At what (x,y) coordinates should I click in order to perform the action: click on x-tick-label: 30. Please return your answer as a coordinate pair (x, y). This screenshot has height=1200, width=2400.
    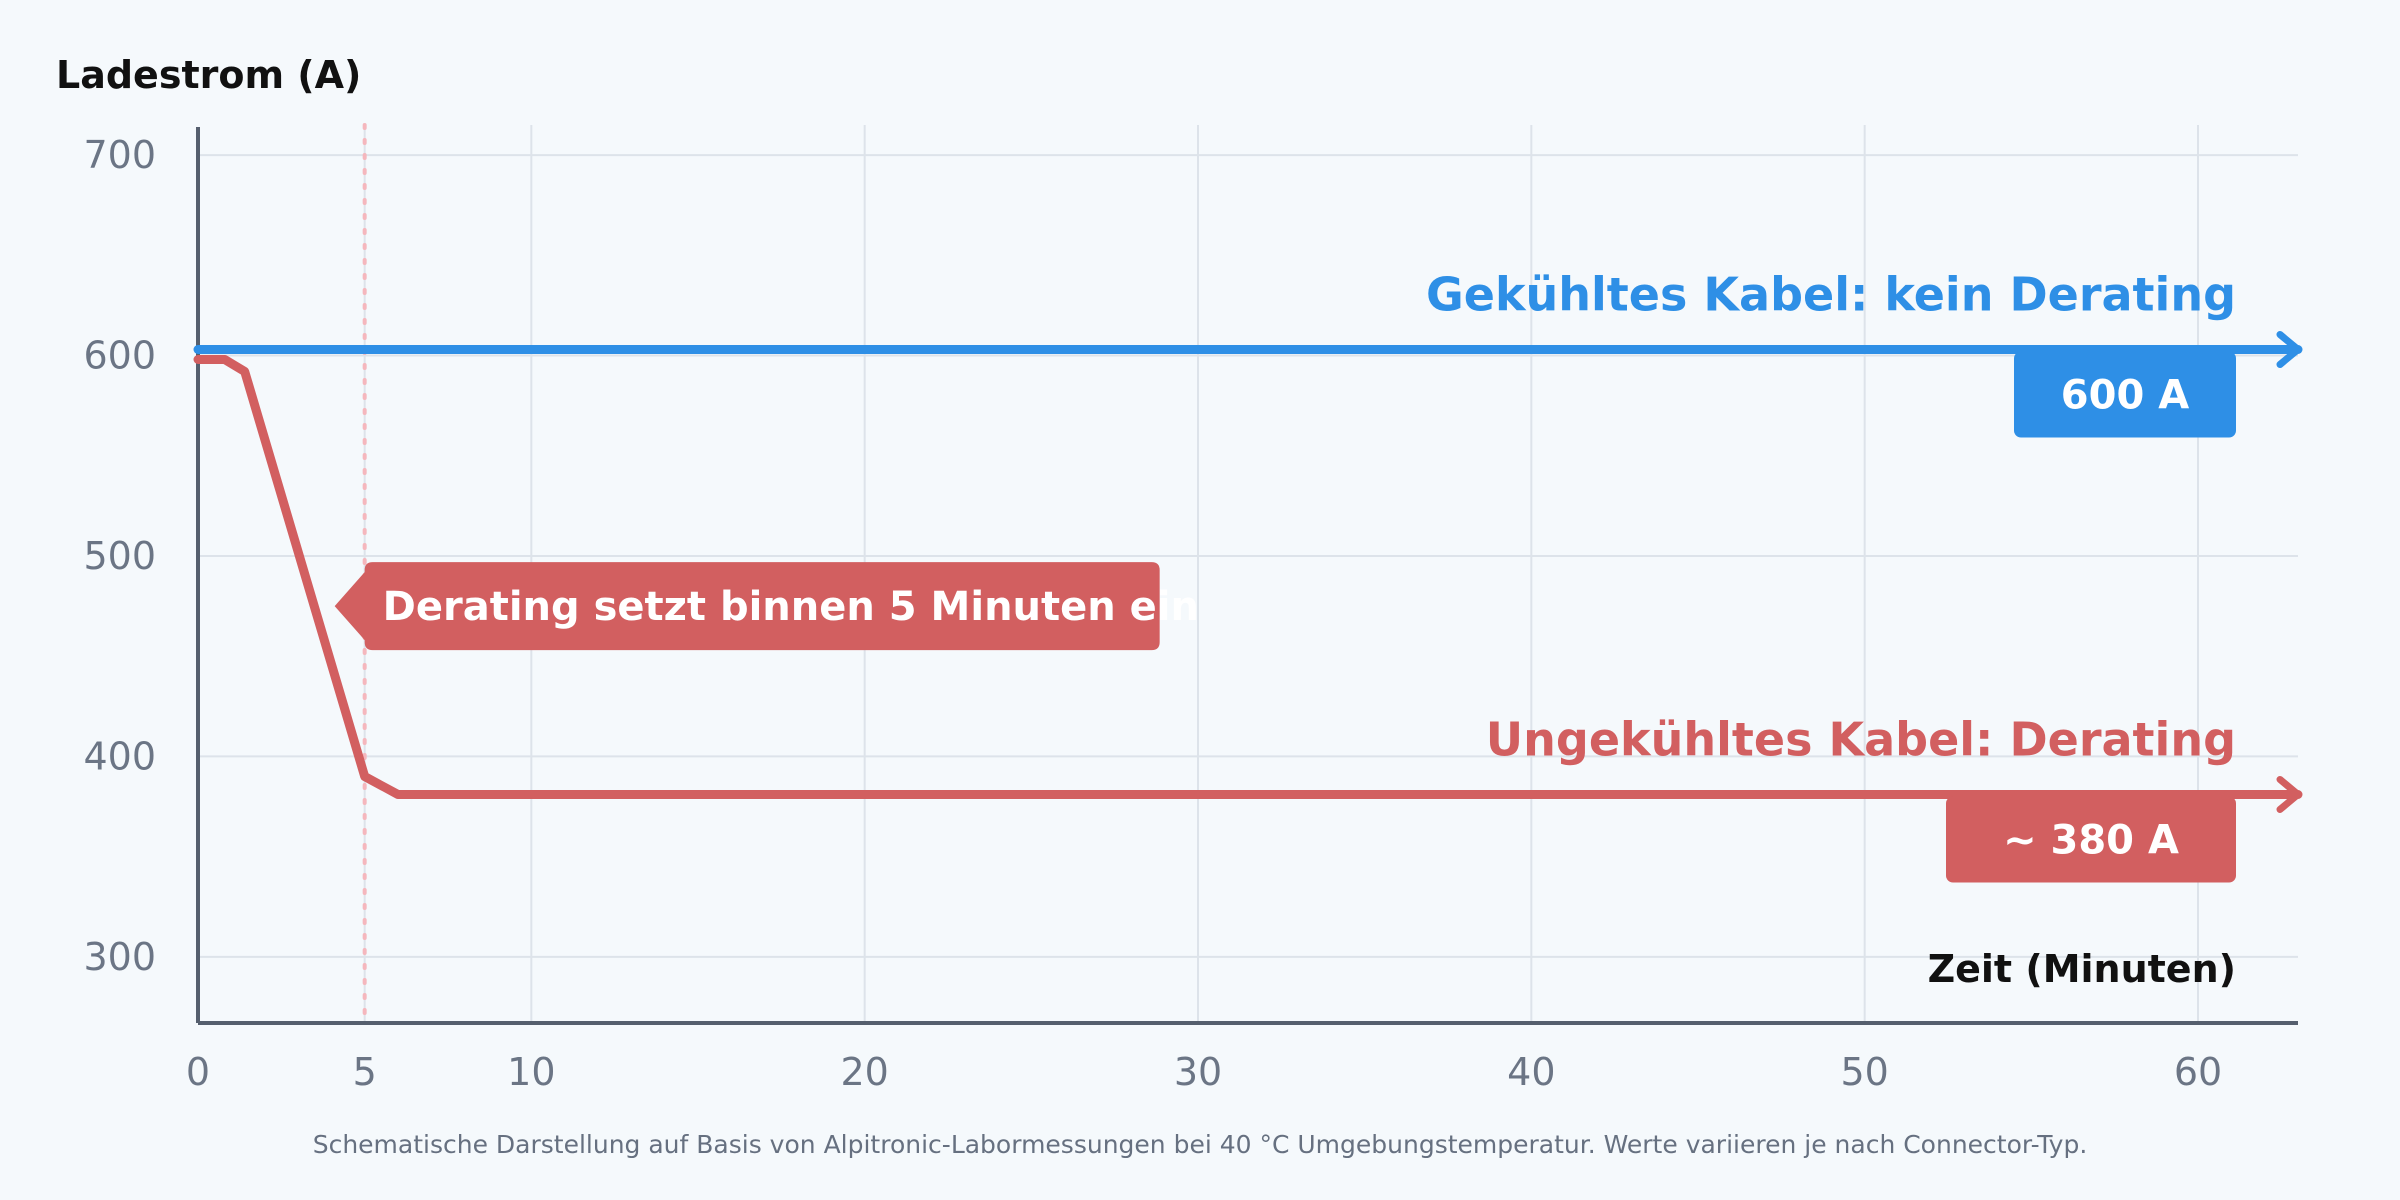
    Looking at the image, I should click on (1198, 1072).